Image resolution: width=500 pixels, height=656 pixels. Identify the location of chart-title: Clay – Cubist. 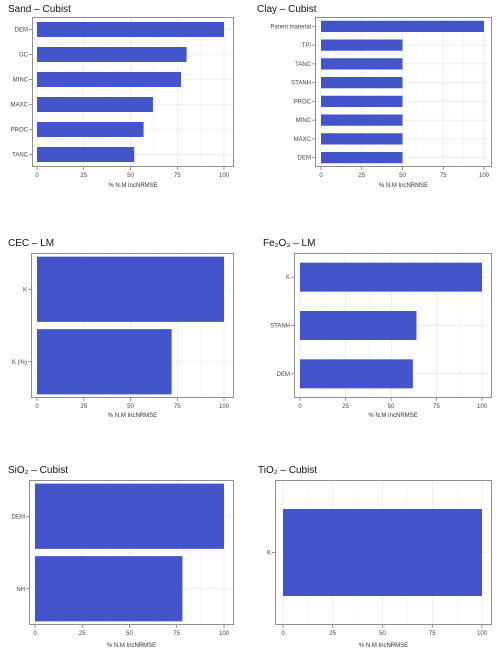
(287, 9).